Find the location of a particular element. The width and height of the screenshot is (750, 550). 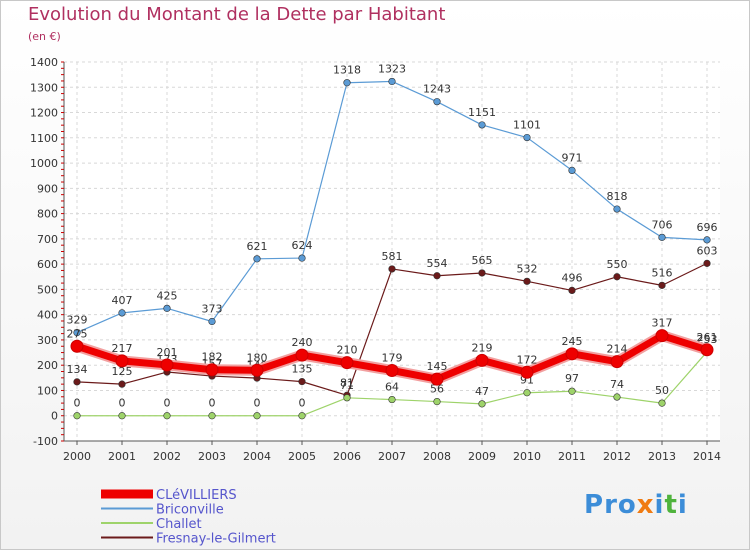

data-label: 818 is located at coordinates (617, 196).